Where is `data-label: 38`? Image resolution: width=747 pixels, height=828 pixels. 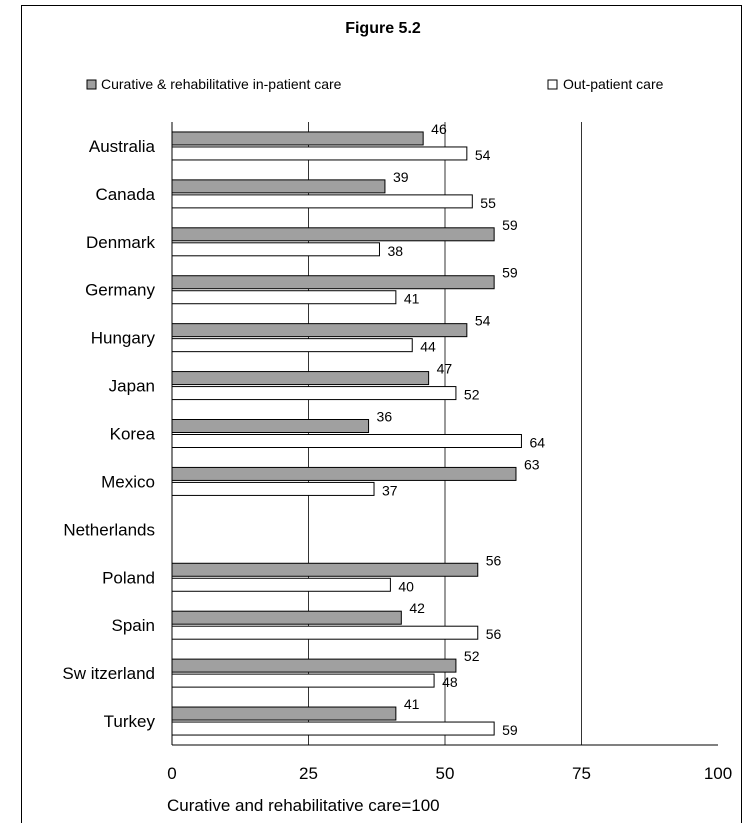
data-label: 38 is located at coordinates (395, 251).